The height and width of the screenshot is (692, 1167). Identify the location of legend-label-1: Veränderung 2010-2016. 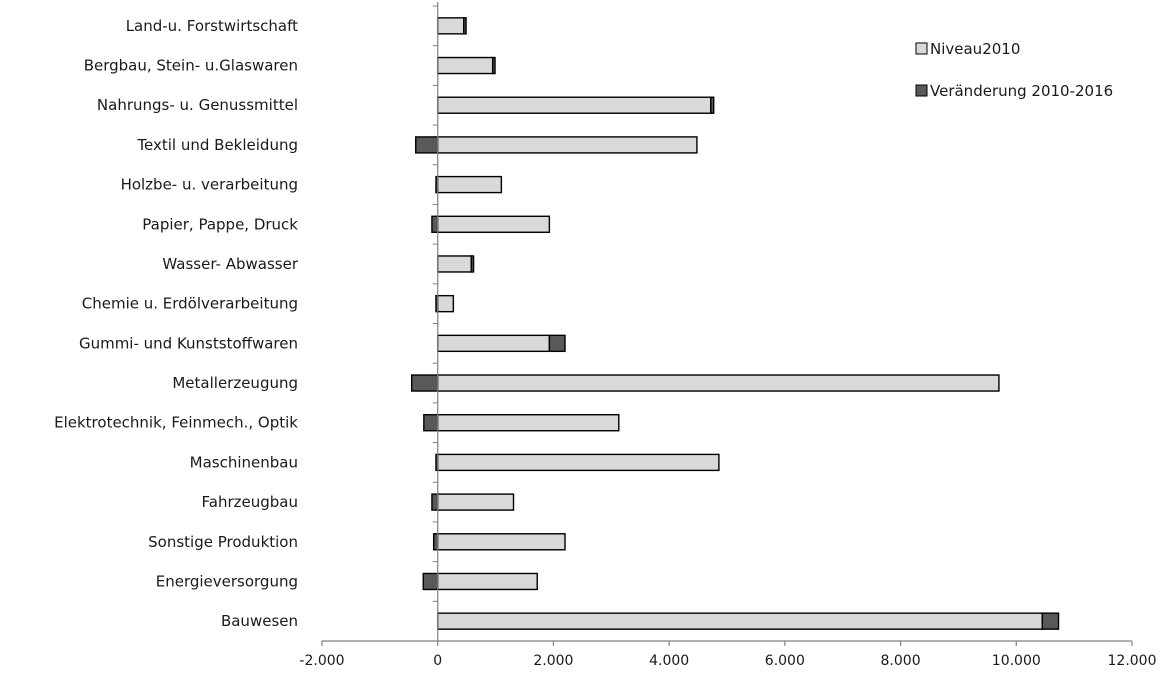
(1021, 91).